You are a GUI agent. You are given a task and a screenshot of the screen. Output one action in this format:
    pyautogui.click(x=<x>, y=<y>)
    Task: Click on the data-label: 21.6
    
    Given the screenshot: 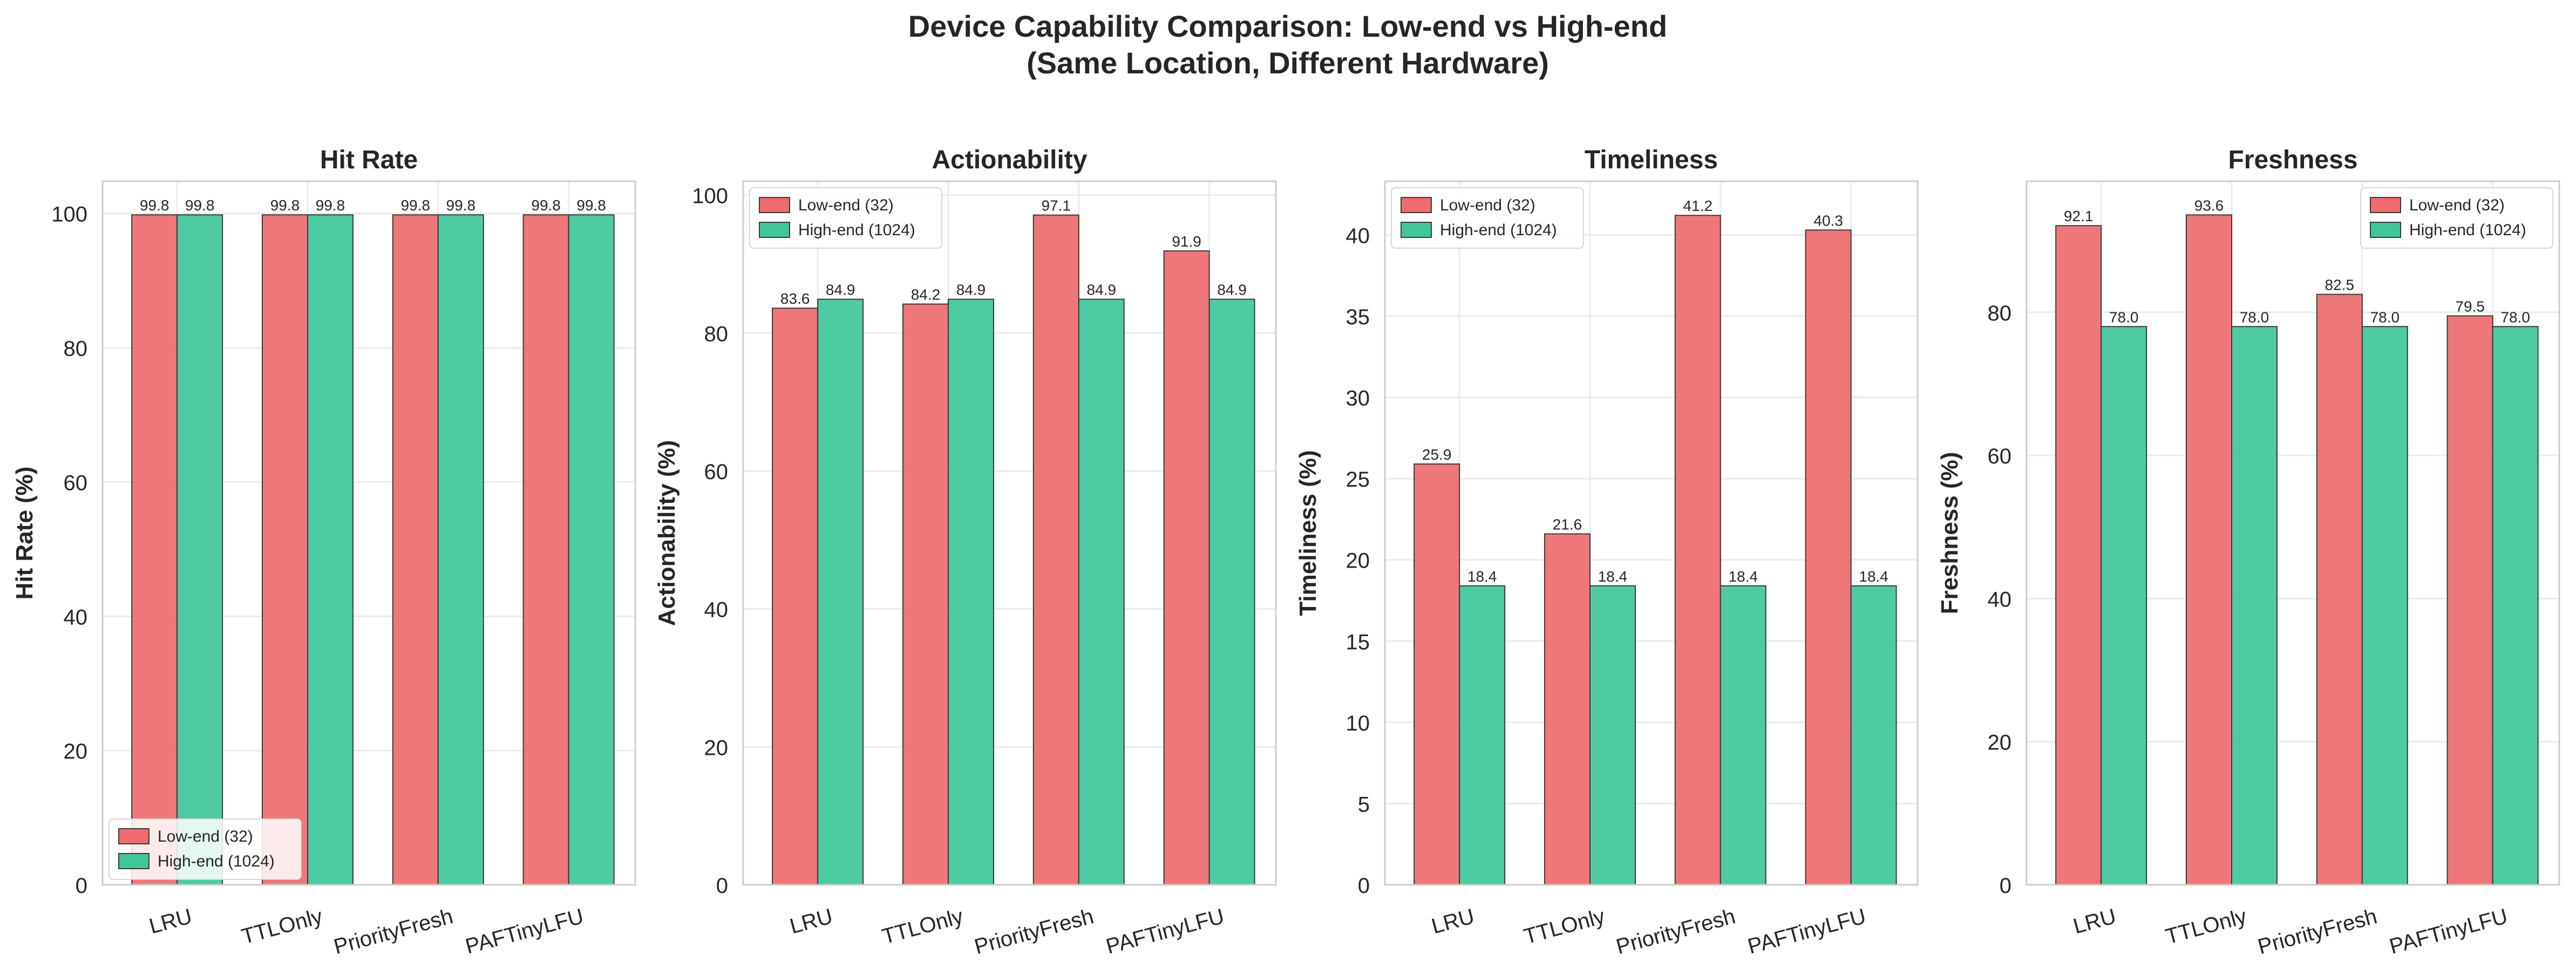 What is the action you would take?
    pyautogui.click(x=1567, y=524)
    